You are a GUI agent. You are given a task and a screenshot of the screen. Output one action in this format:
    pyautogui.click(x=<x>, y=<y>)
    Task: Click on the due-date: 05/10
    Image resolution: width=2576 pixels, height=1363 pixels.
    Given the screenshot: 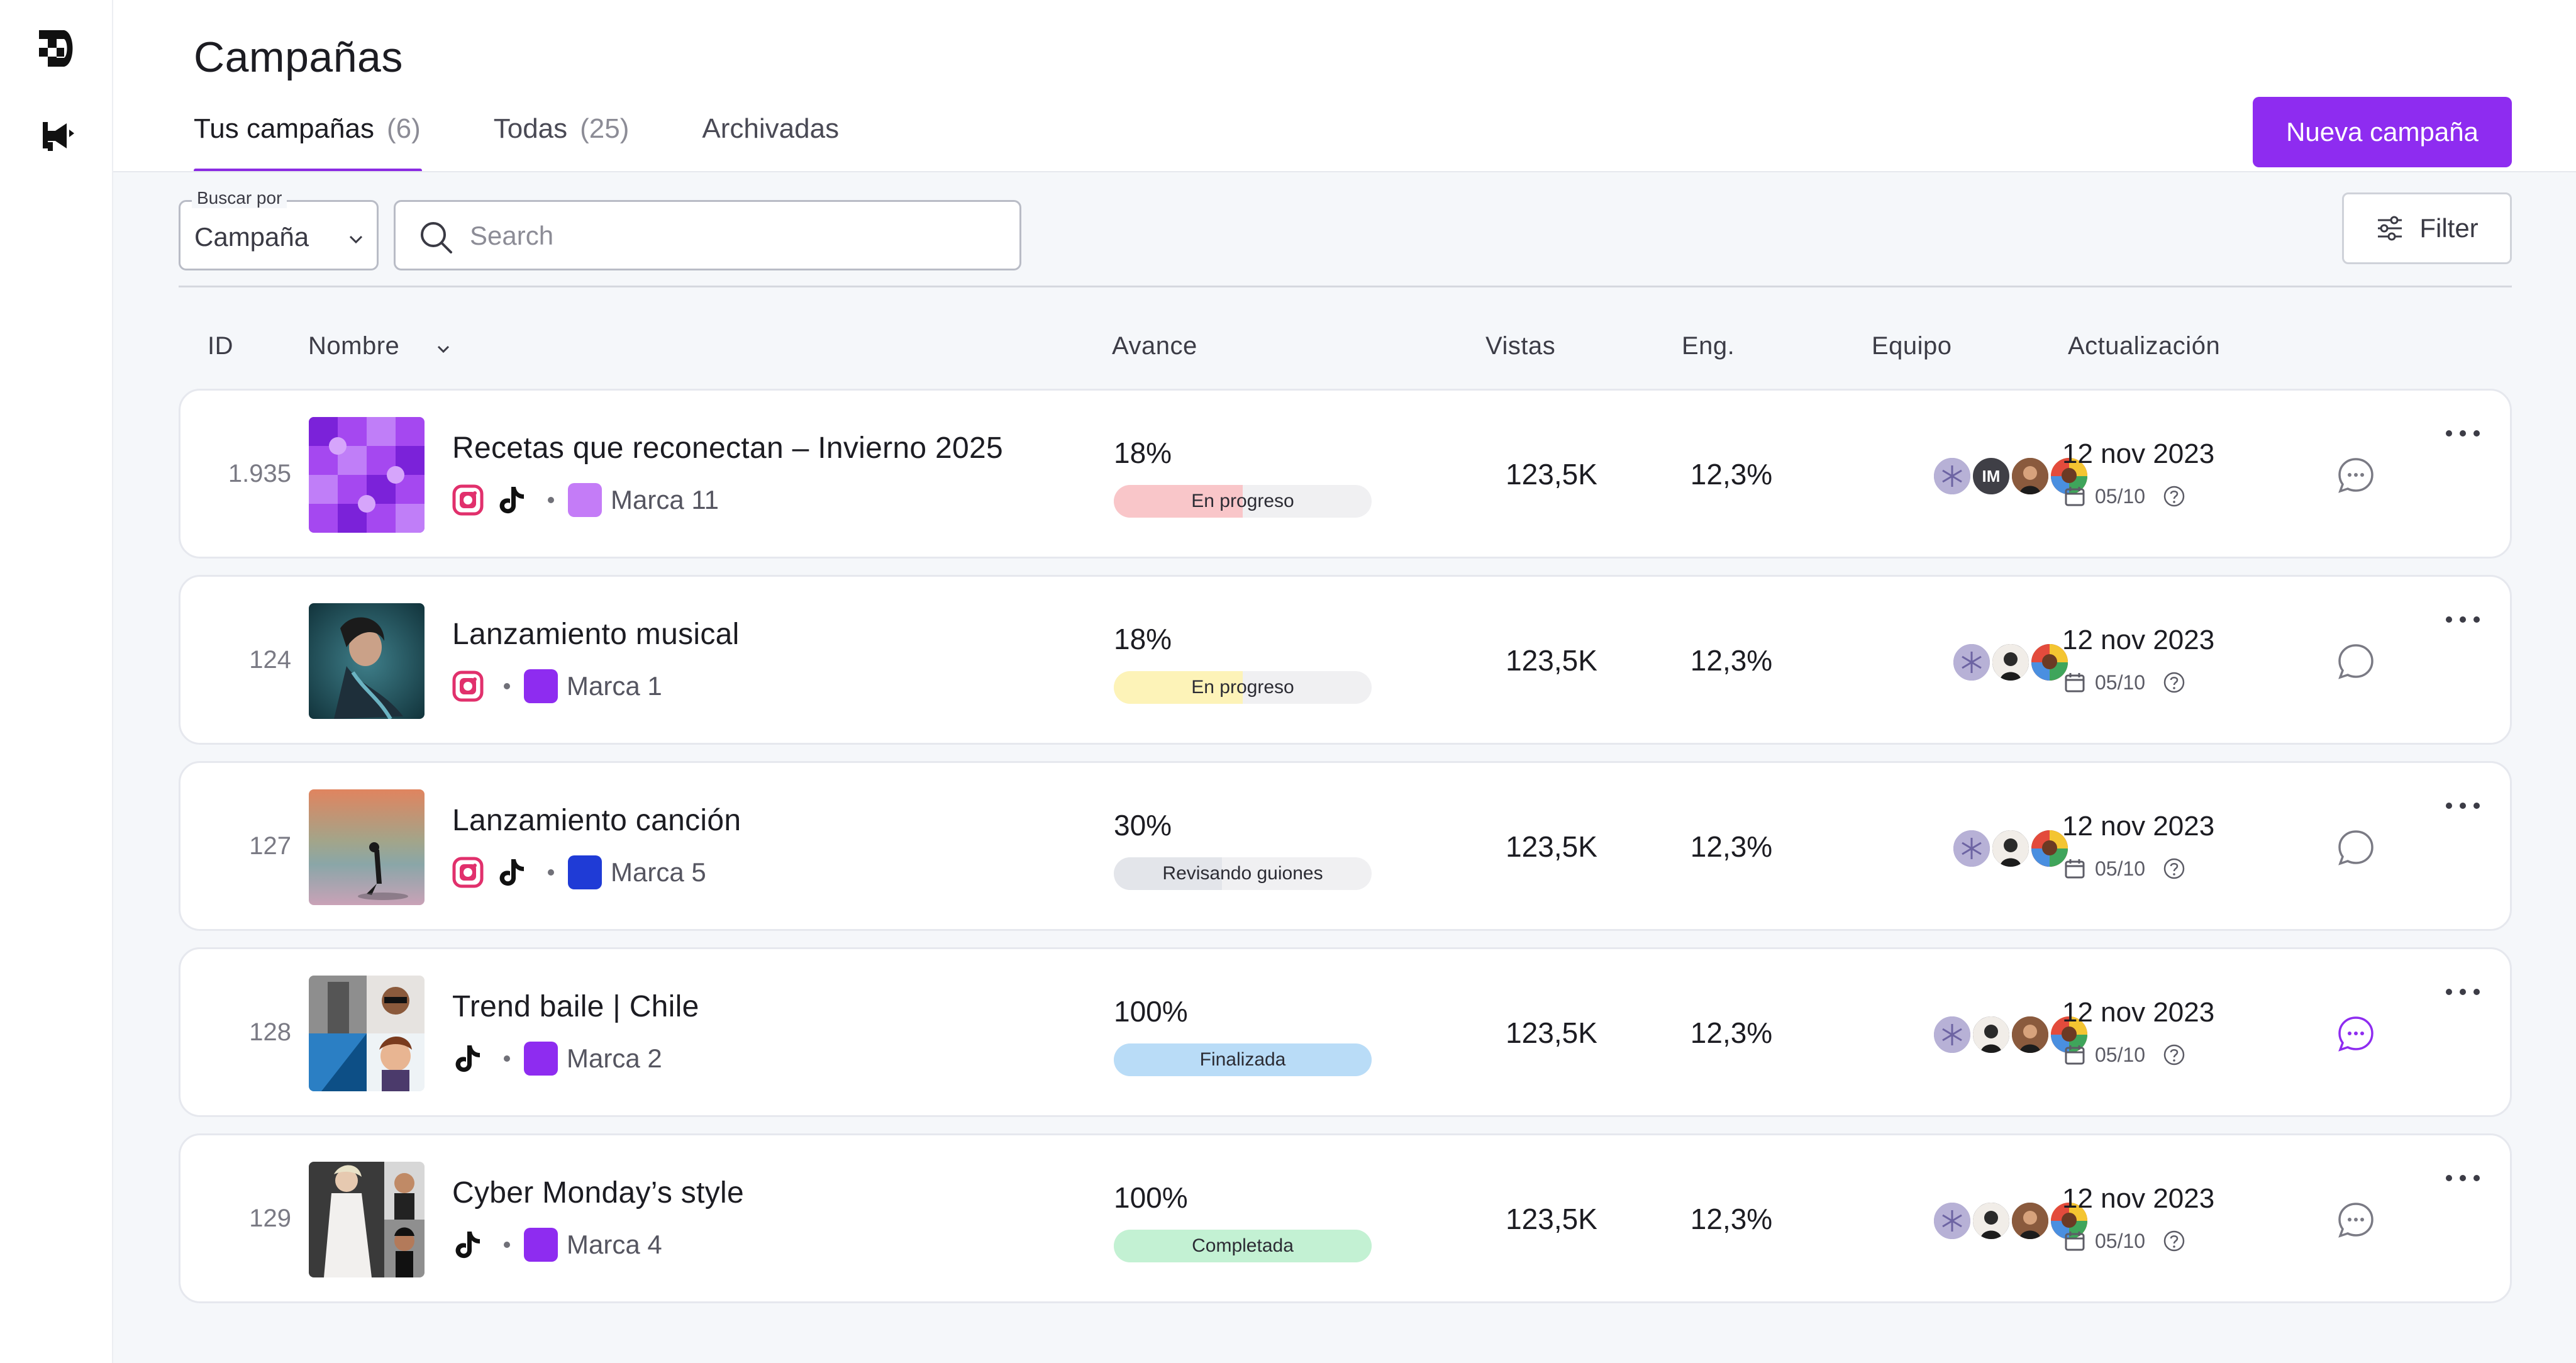 What is the action you would take?
    pyautogui.click(x=2124, y=868)
    